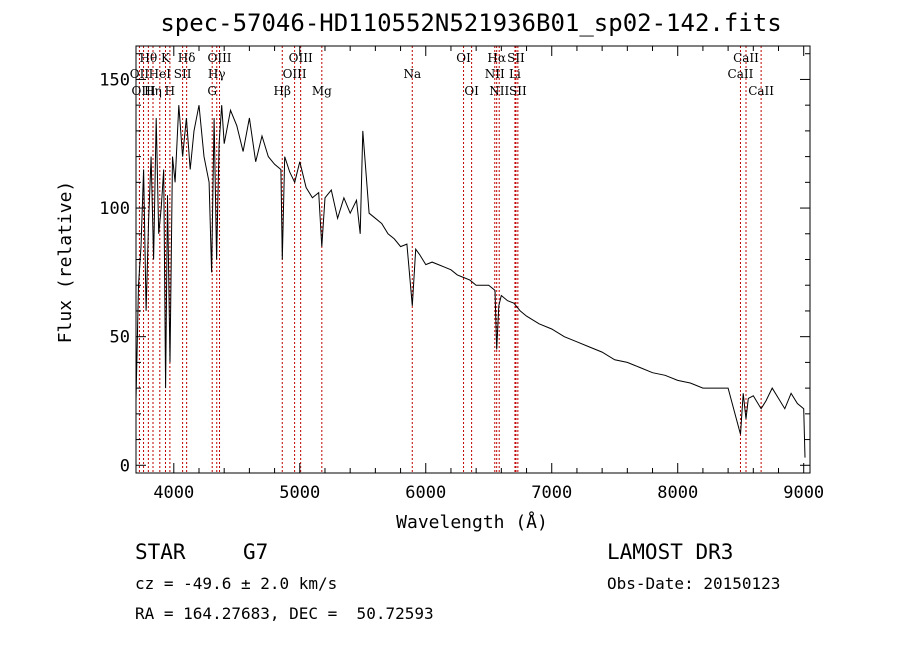 The image size is (900, 649). I want to click on spectral-line-label: HeI, so click(160, 74).